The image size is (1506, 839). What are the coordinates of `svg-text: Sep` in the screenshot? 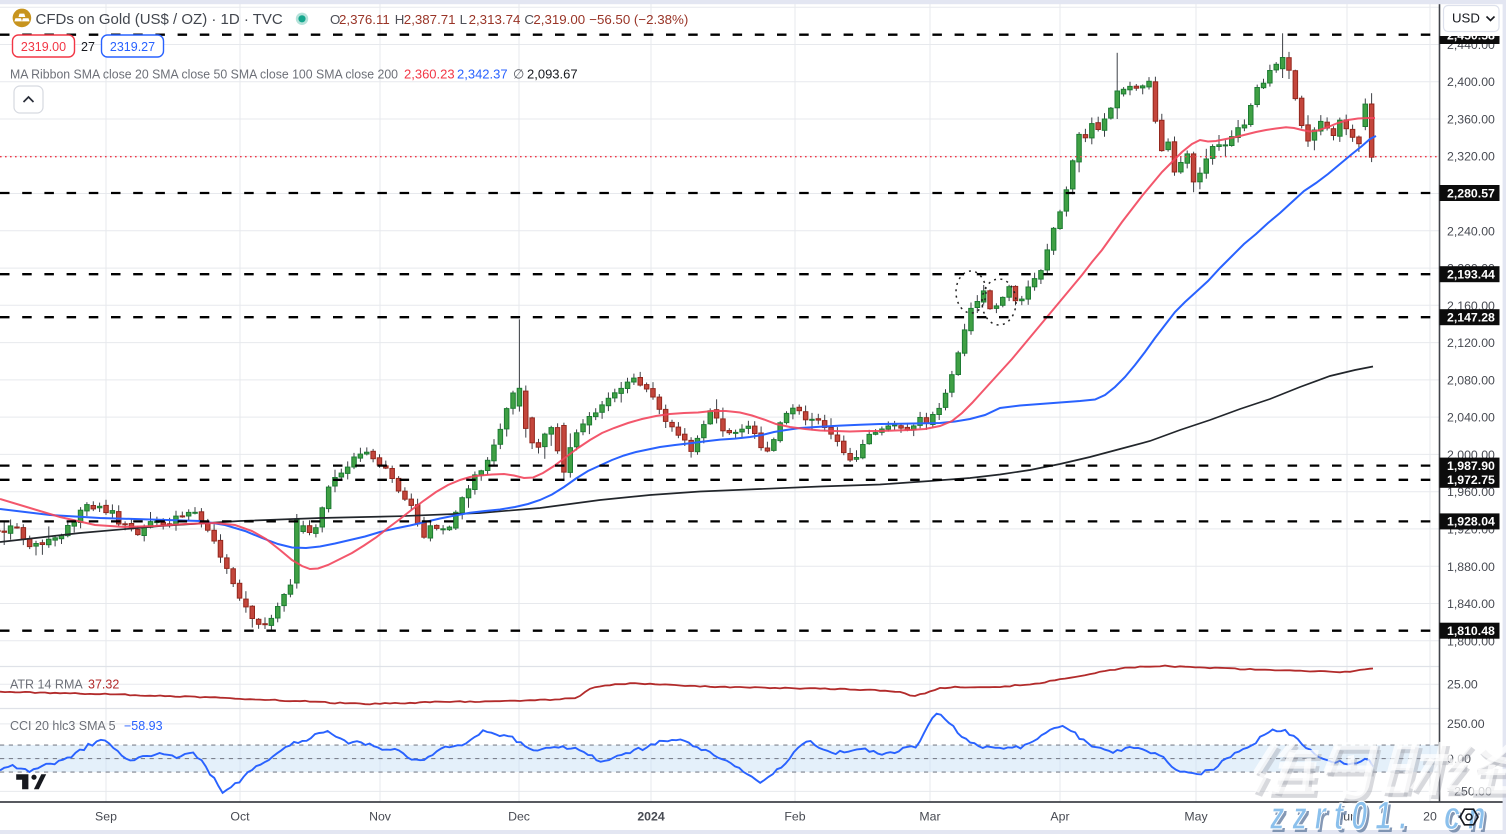 It's located at (106, 817).